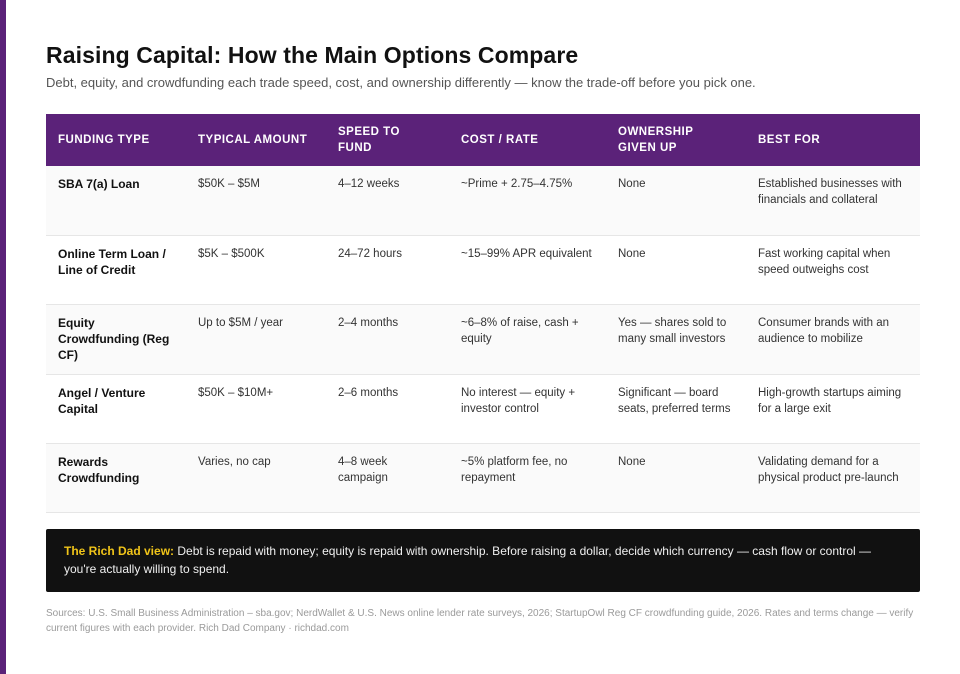 The height and width of the screenshot is (674, 960). What do you see at coordinates (369, 140) in the screenshot?
I see `column-header-speed-to-fund: Speed to Fund` at bounding box center [369, 140].